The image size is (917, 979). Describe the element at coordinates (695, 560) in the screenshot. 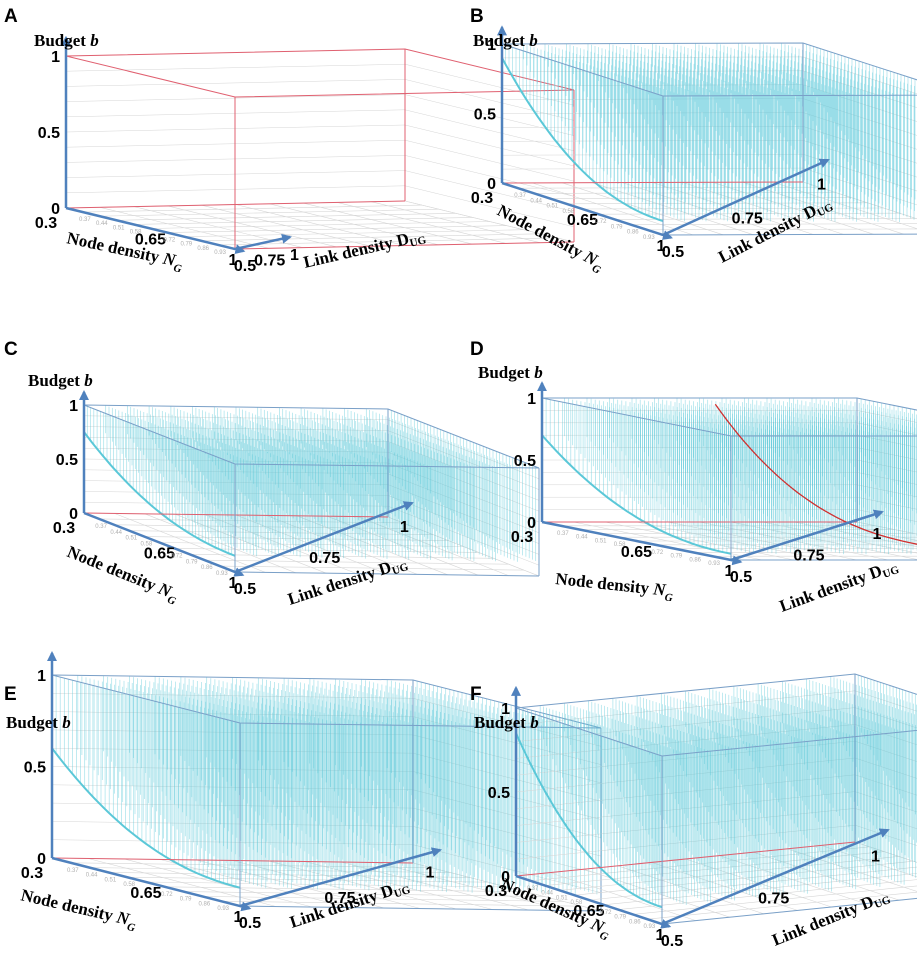

I see `minor-tick-label: 0.86` at that location.